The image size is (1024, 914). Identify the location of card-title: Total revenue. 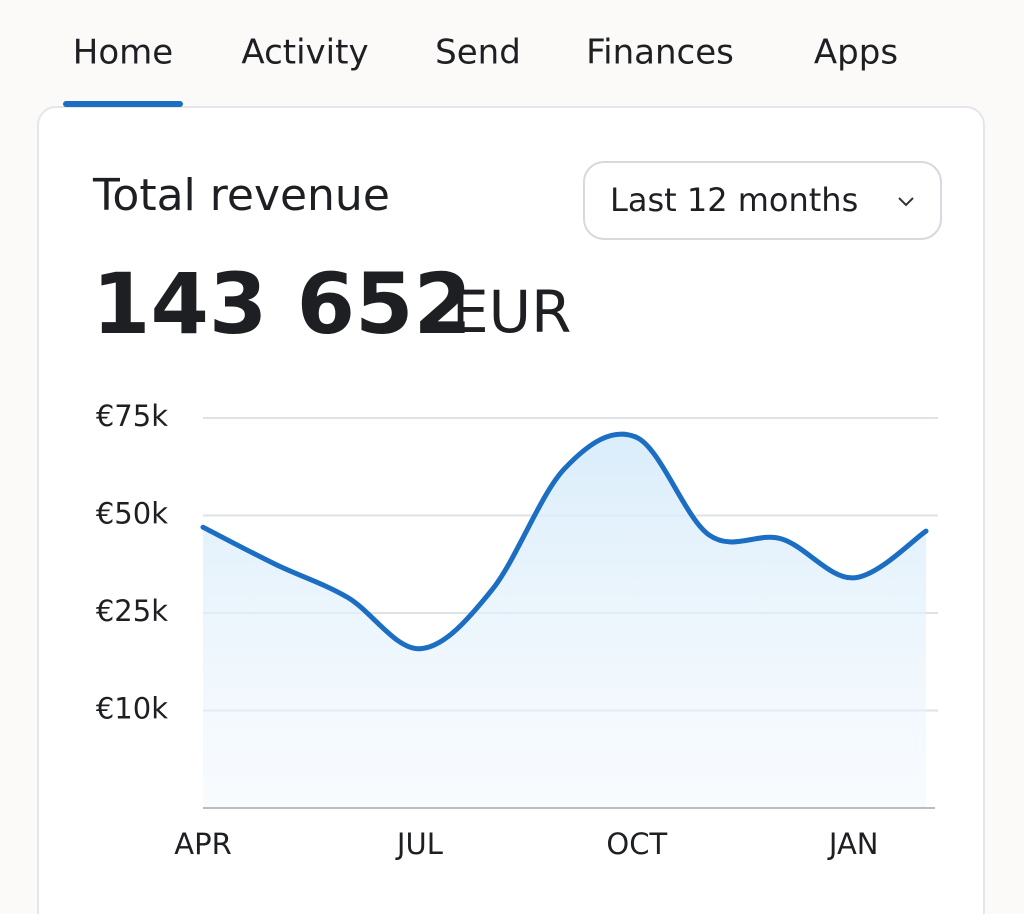
(241, 195).